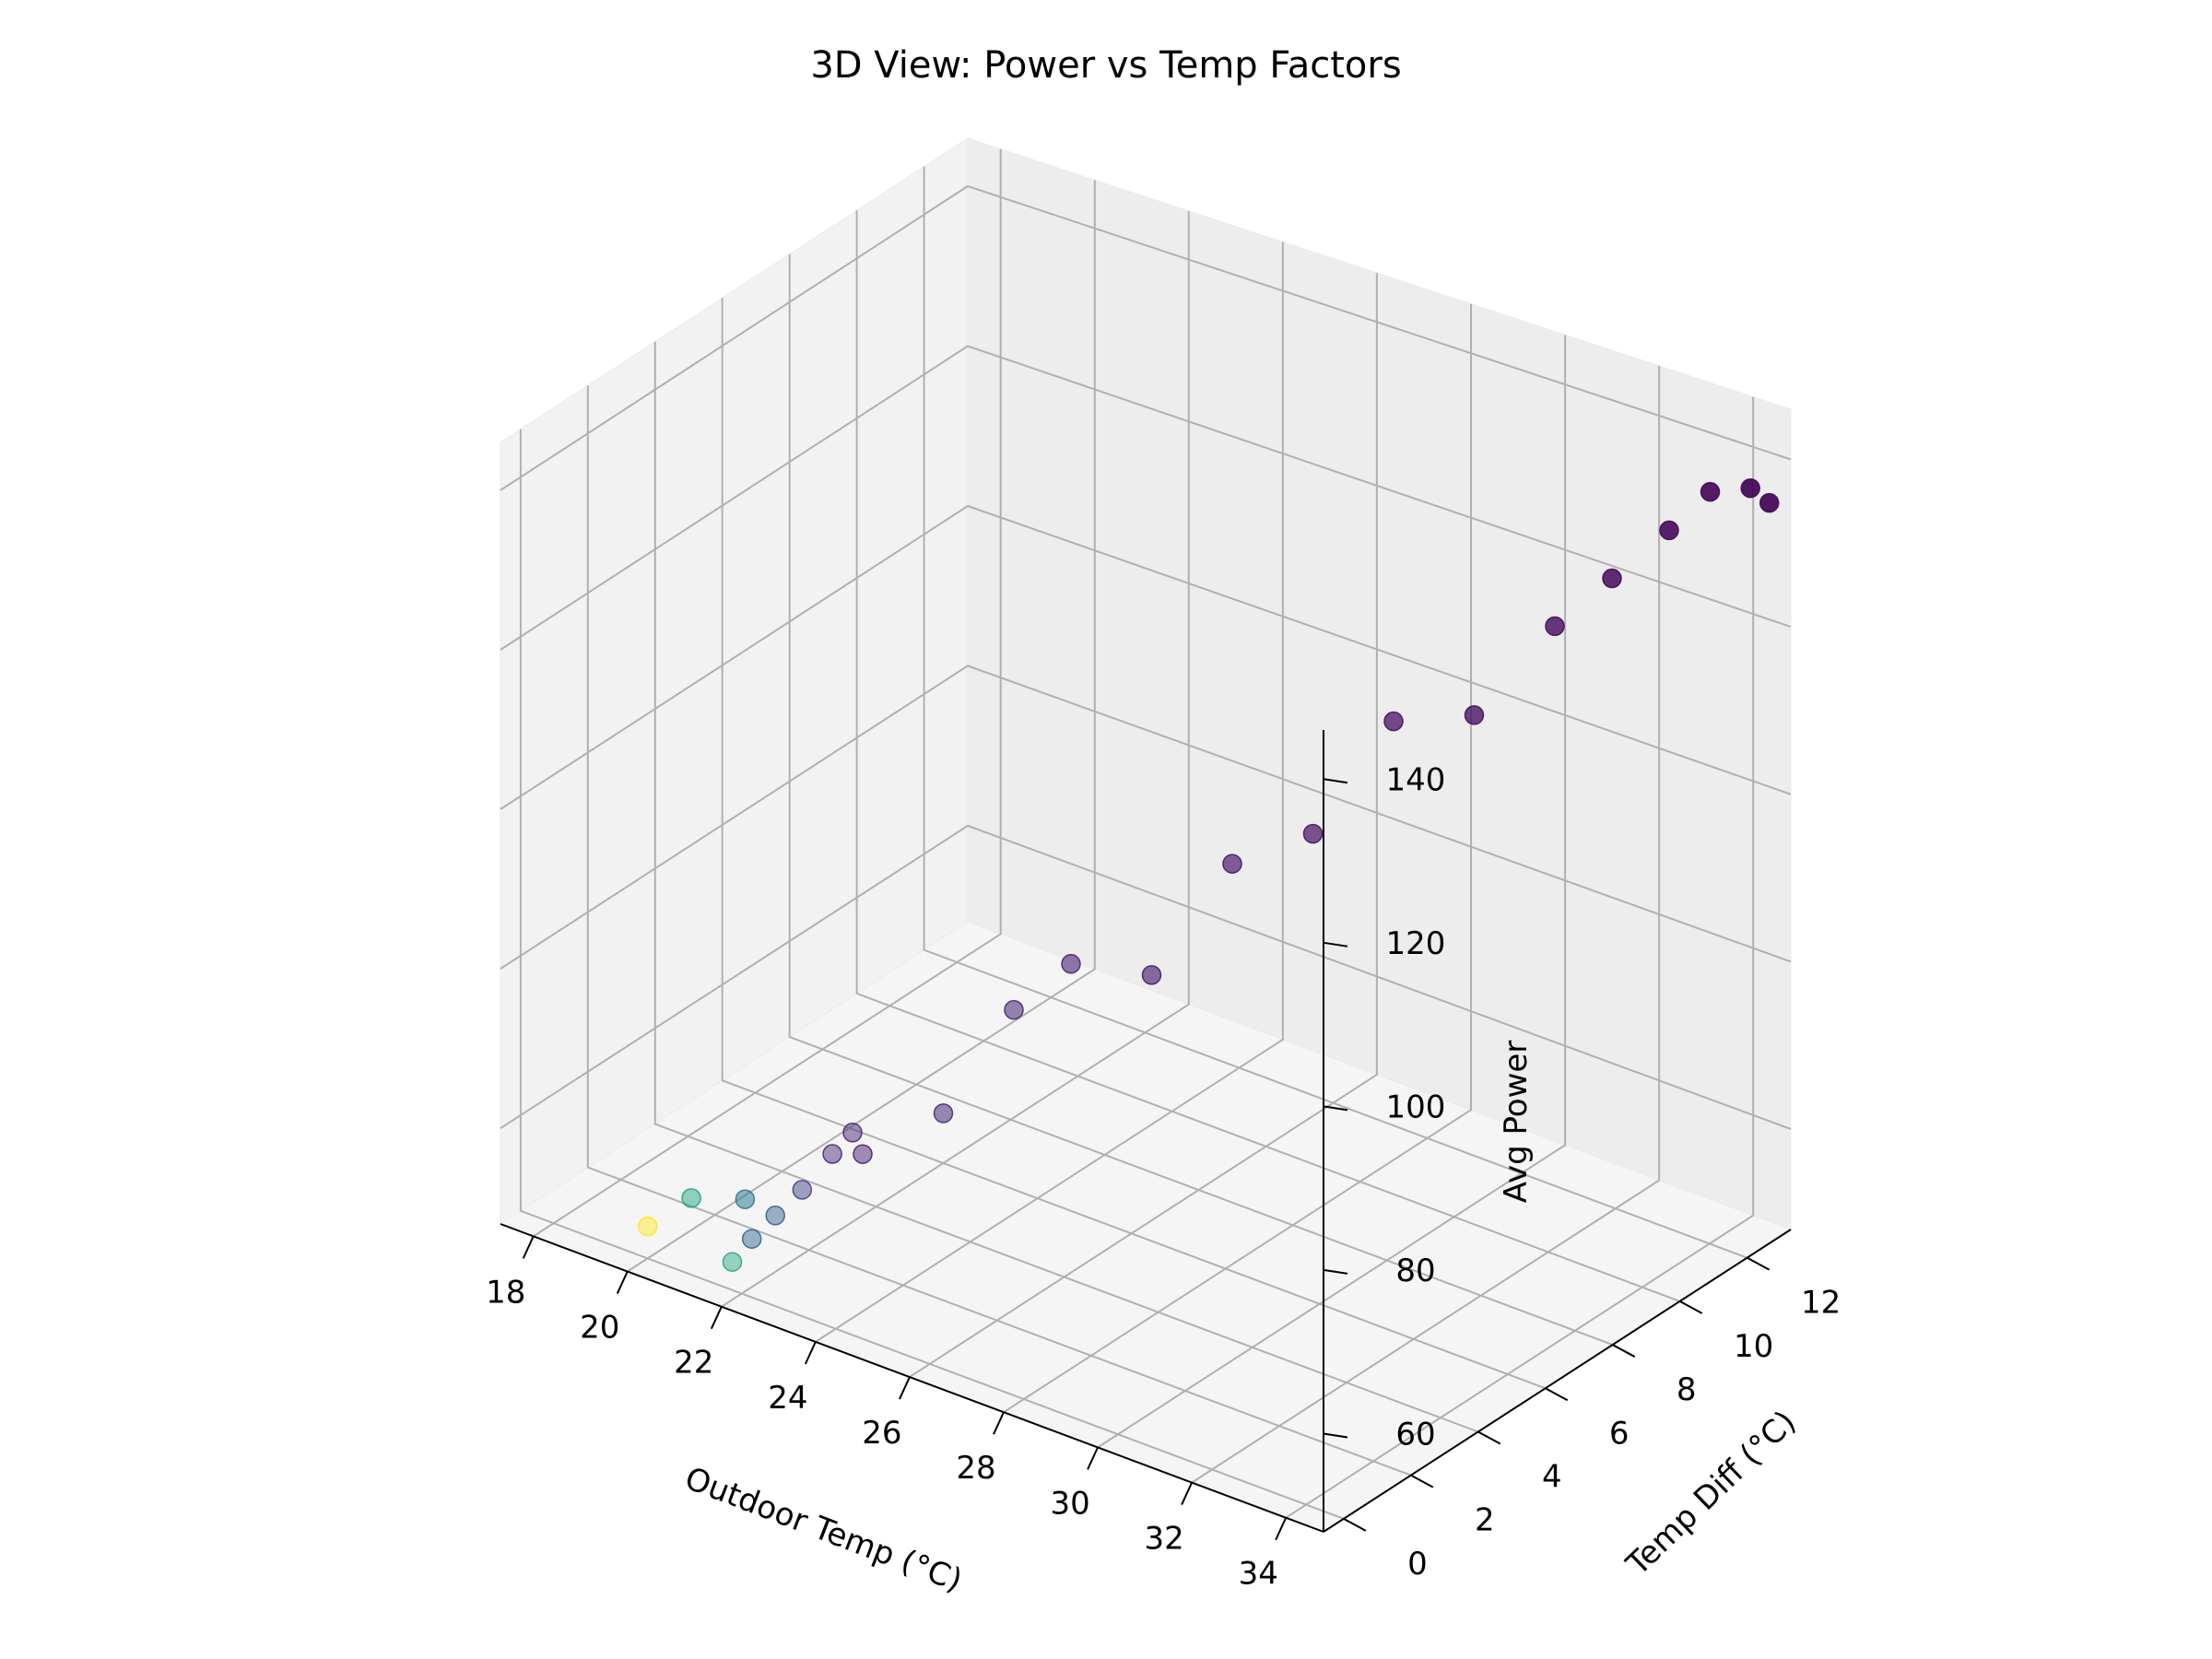 Image resolution: width=2212 pixels, height=1659 pixels. What do you see at coordinates (693, 1363) in the screenshot?
I see `x-tick-label: 22` at bounding box center [693, 1363].